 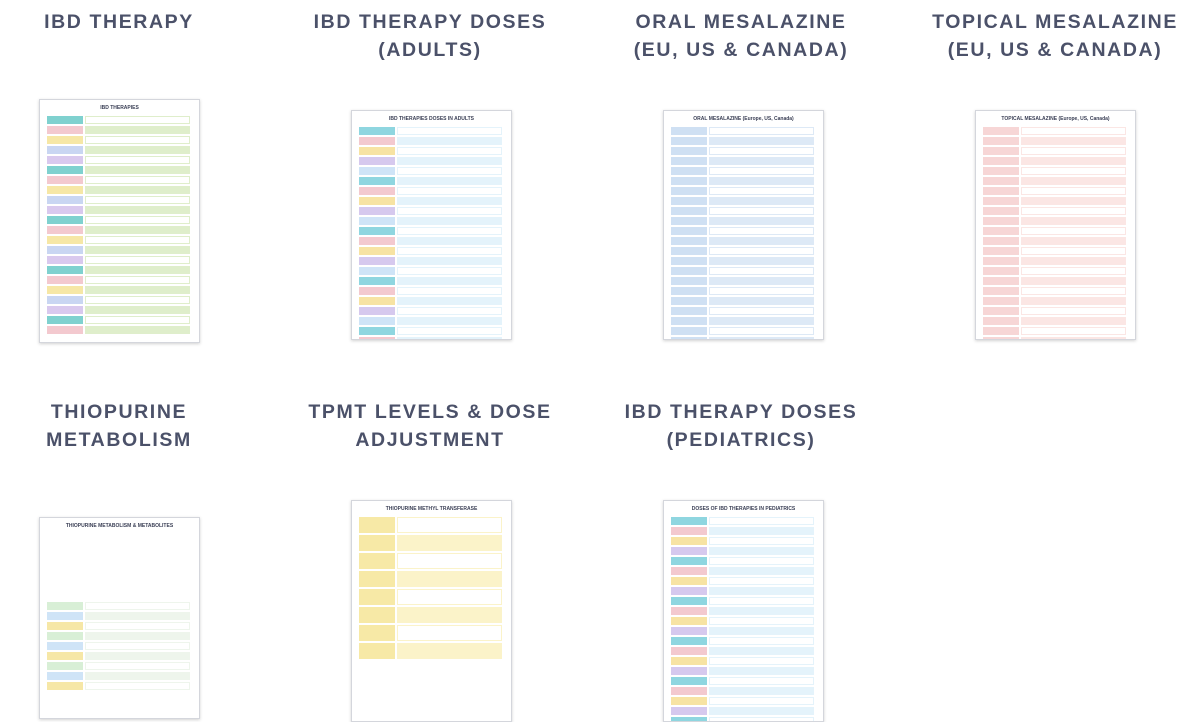 I want to click on gallery-card: IBD THERAPY DOSES (ADULTS), so click(x=430, y=36).